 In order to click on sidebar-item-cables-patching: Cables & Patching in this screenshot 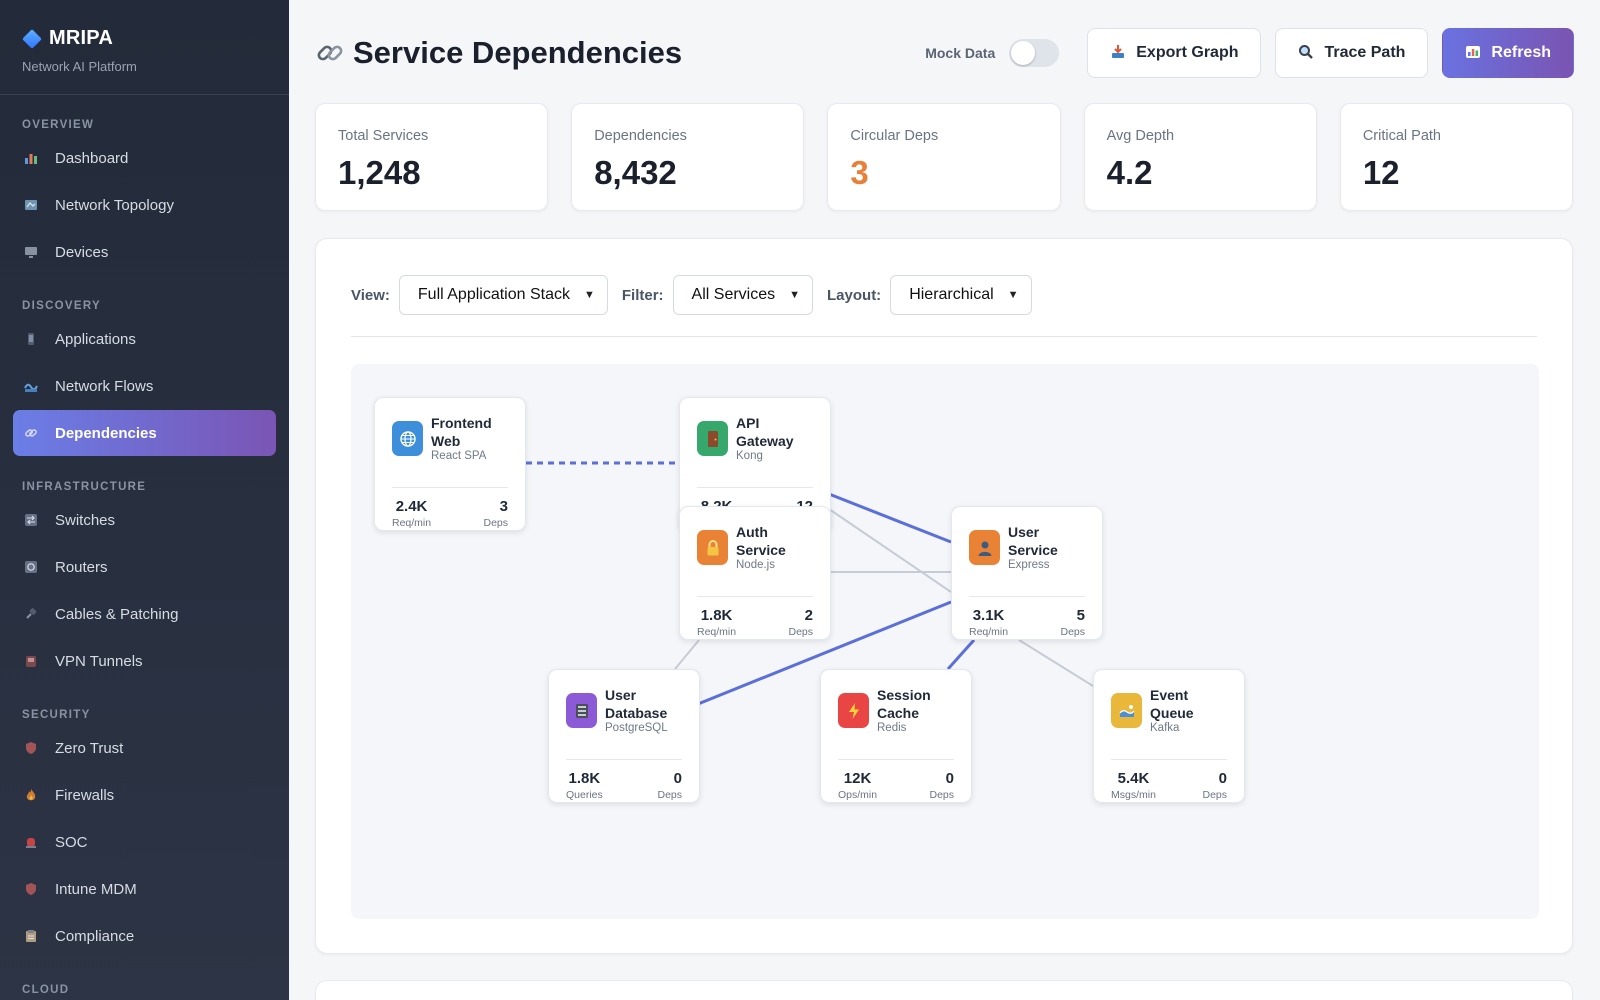, I will do `click(144, 614)`.